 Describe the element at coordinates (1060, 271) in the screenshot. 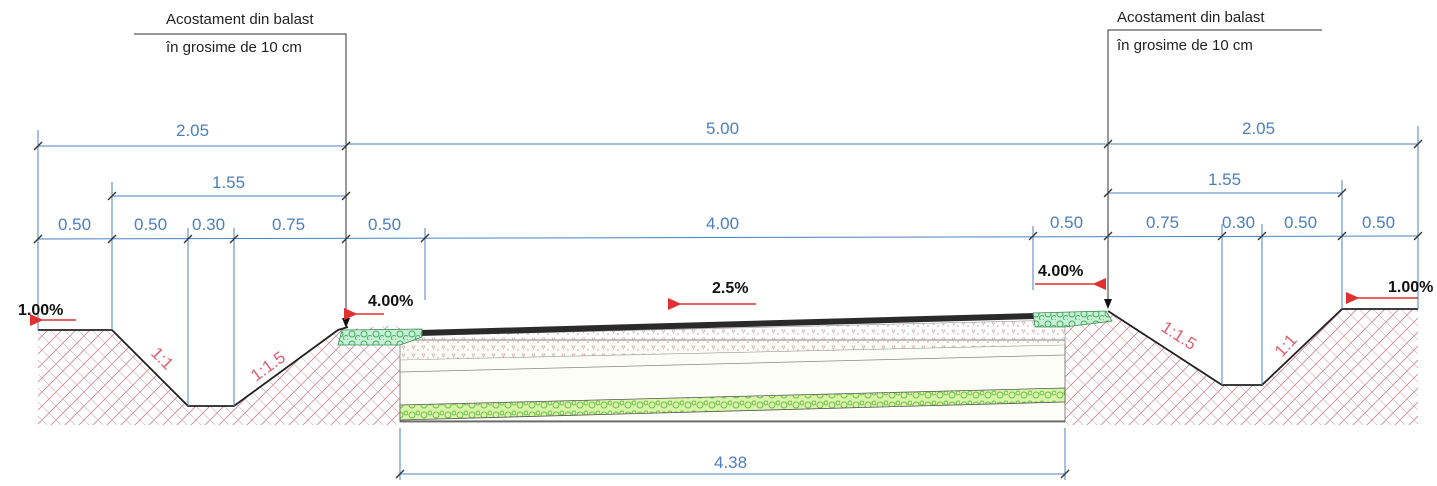

I see `slope-right-shoulder: 4.00%` at that location.